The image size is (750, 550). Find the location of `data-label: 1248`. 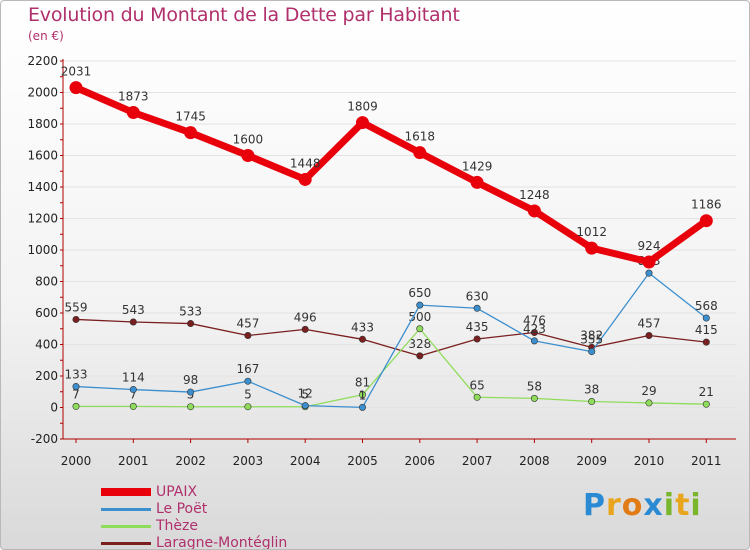

data-label: 1248 is located at coordinates (534, 195).